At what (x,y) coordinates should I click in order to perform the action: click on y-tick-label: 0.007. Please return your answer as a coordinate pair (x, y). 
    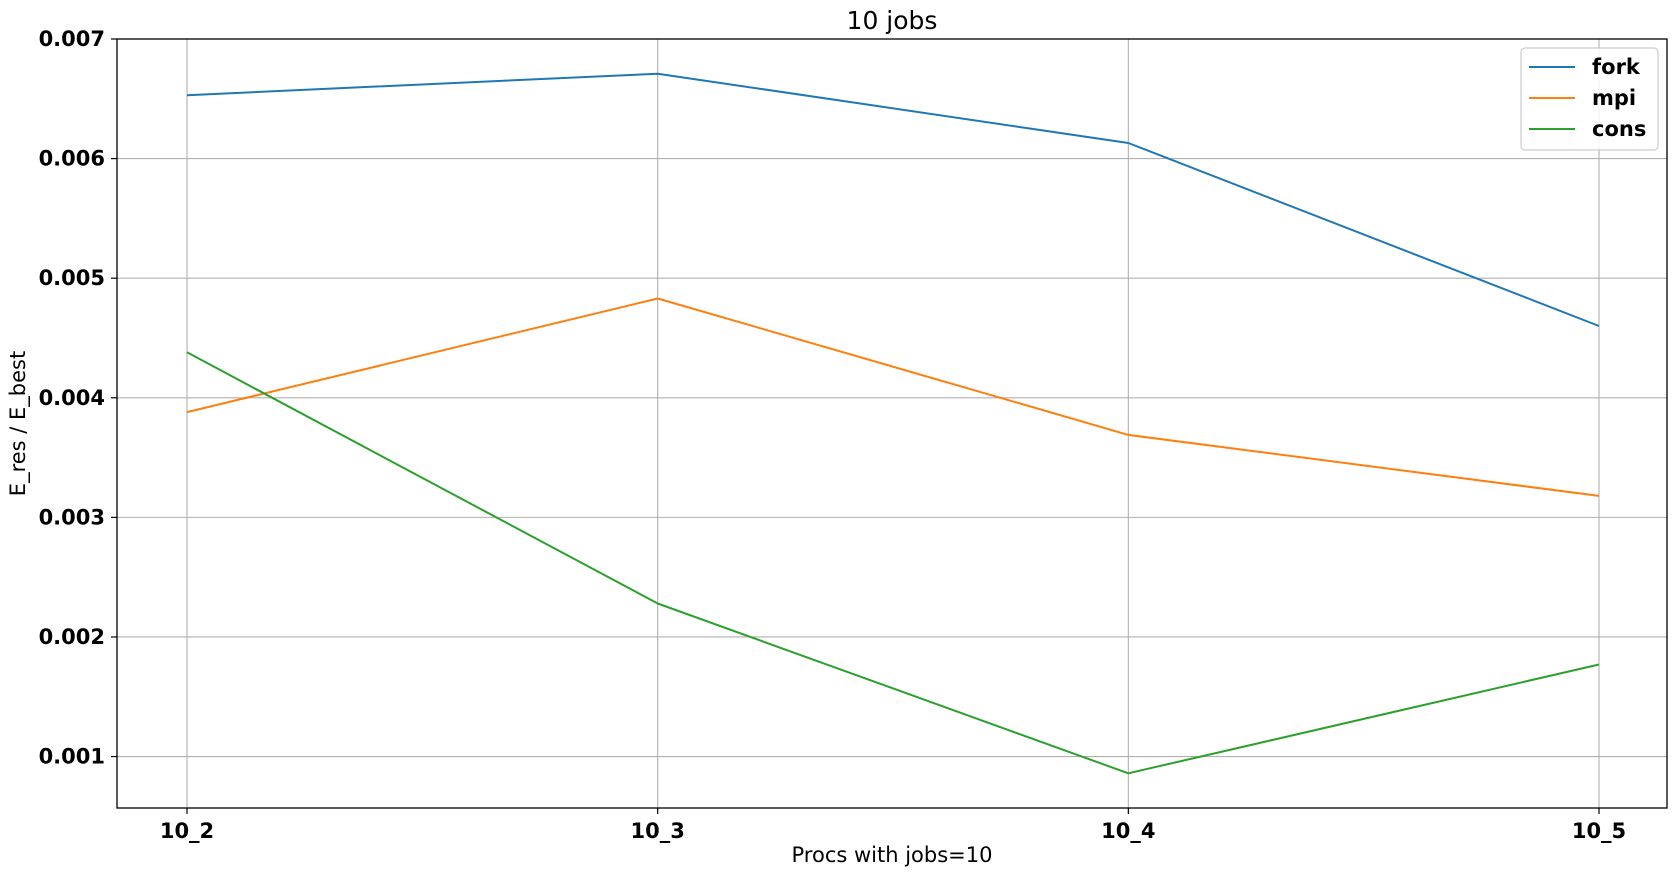
    Looking at the image, I should click on (72, 39).